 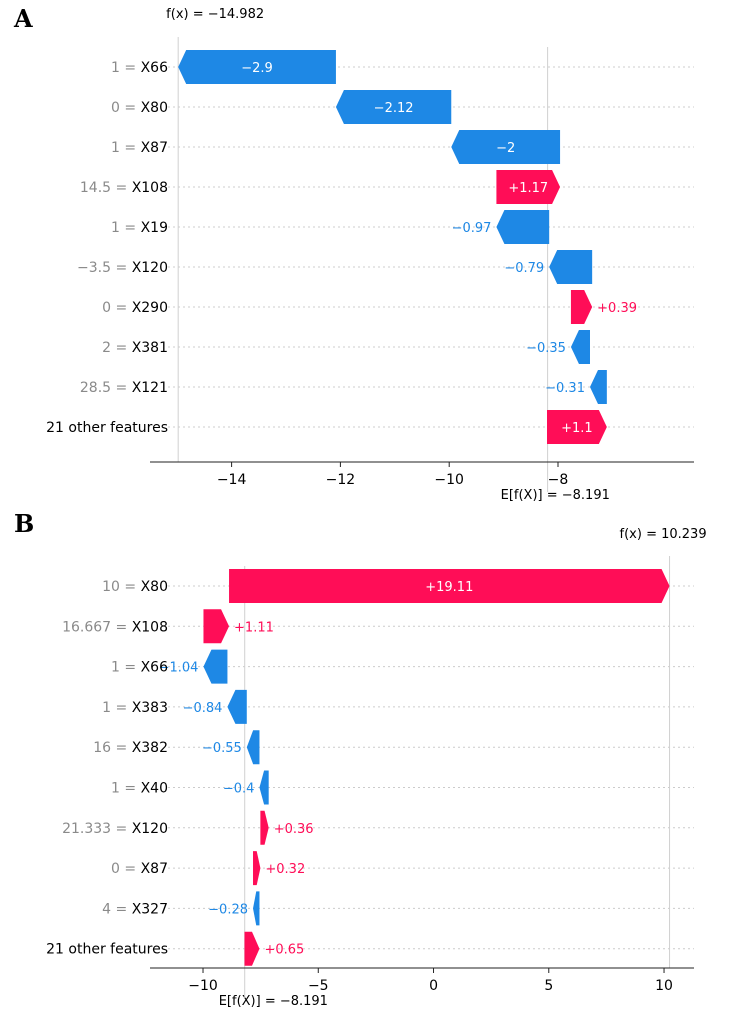 I want to click on bar-value-label: +0.32, so click(x=285, y=869).